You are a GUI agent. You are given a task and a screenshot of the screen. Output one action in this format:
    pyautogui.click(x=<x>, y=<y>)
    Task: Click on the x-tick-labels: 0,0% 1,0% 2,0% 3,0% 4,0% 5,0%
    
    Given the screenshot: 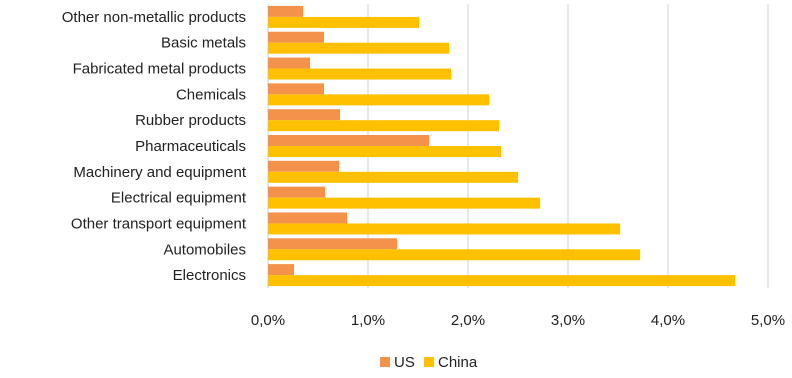 What is the action you would take?
    pyautogui.click(x=518, y=320)
    